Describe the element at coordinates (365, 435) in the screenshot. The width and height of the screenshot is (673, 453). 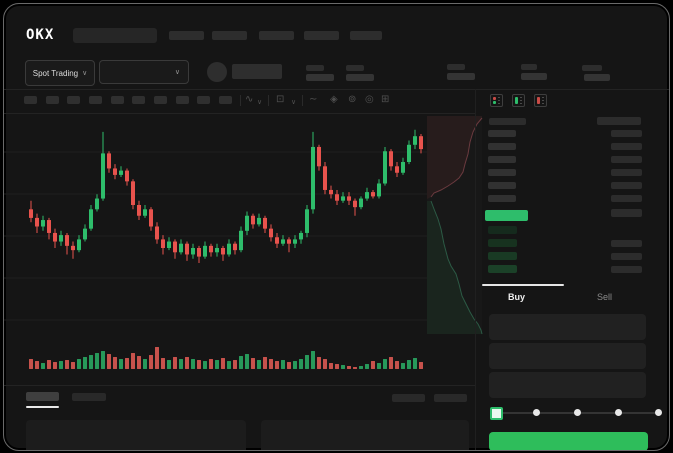
I see `orders-table-placeholder` at that location.